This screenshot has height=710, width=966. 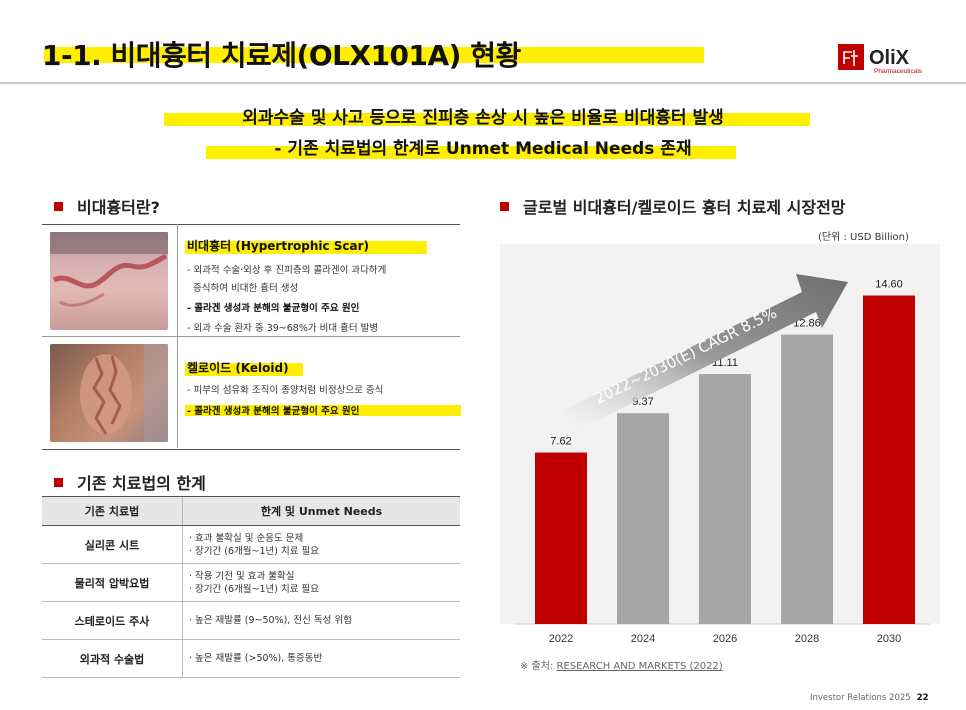 I want to click on bar-2028, so click(x=807, y=479).